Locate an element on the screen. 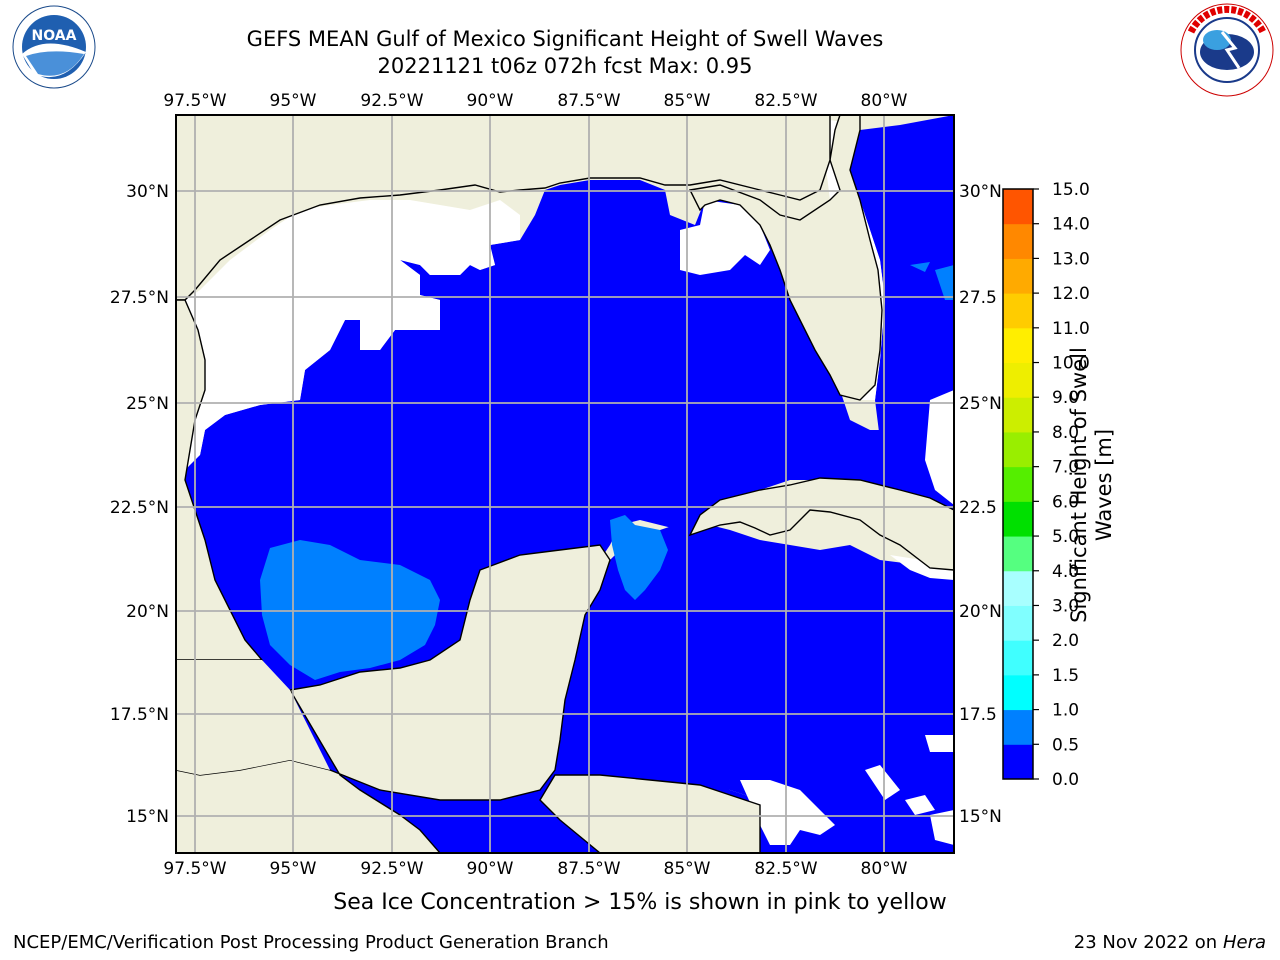 This screenshot has height=960, width=1280. noaa-logo: NOAA is located at coordinates (54, 47).